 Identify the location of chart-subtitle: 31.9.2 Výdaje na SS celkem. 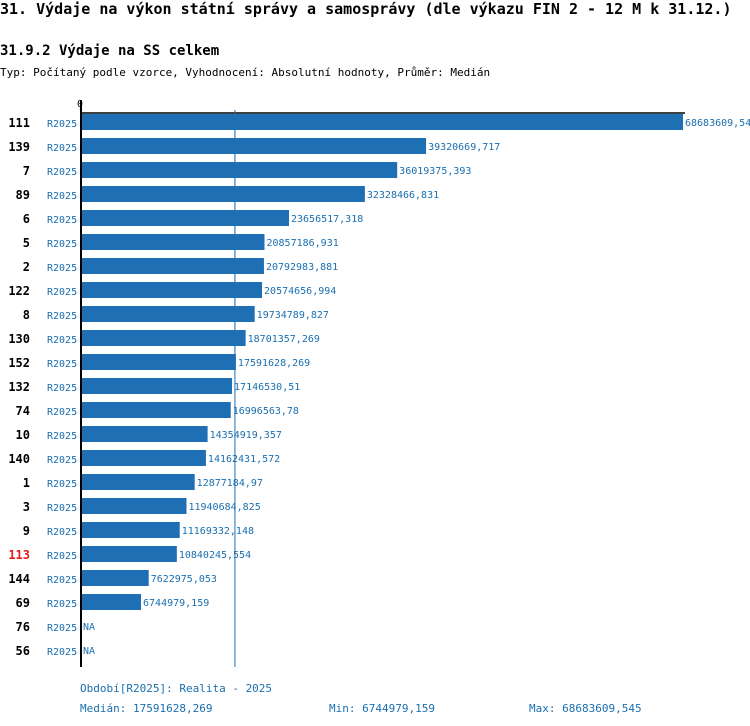
(110, 51).